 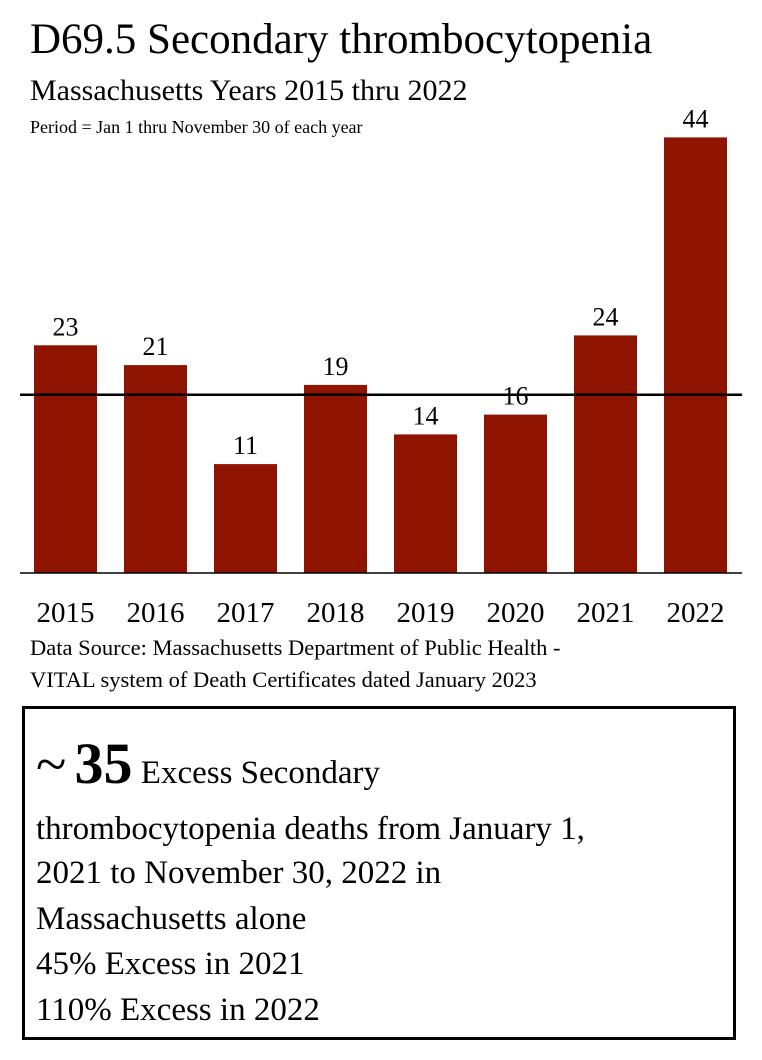 What do you see at coordinates (171, 919) in the screenshot?
I see `callout-line-4: Massachusetts alone` at bounding box center [171, 919].